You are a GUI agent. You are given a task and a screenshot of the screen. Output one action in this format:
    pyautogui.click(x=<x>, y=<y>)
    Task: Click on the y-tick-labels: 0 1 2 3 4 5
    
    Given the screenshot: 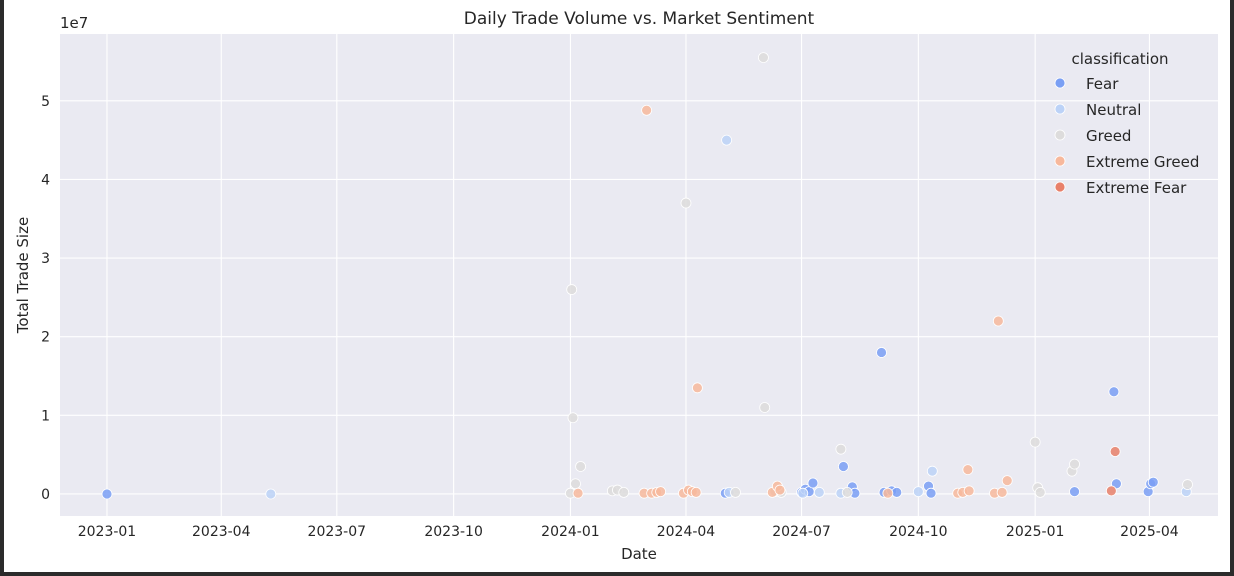 What is the action you would take?
    pyautogui.click(x=45, y=298)
    